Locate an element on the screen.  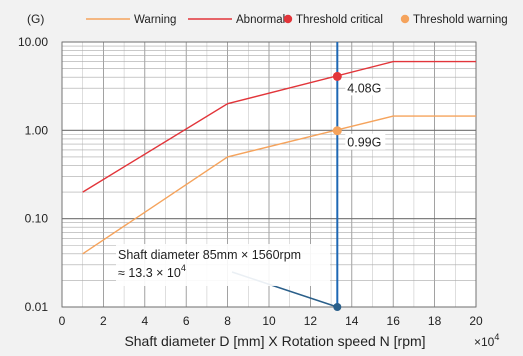
annotation-line-2: ≈ 13.3 × 104 is located at coordinates (152, 271).